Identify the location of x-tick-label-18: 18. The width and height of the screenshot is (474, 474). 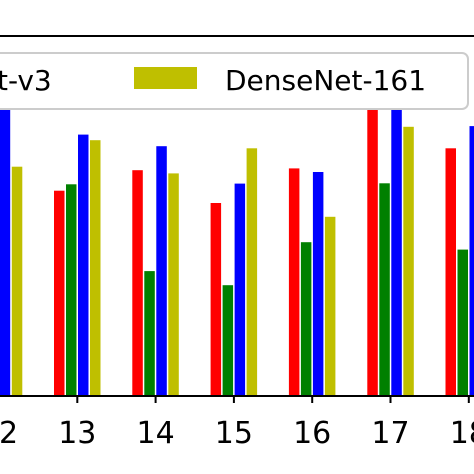
(462, 433).